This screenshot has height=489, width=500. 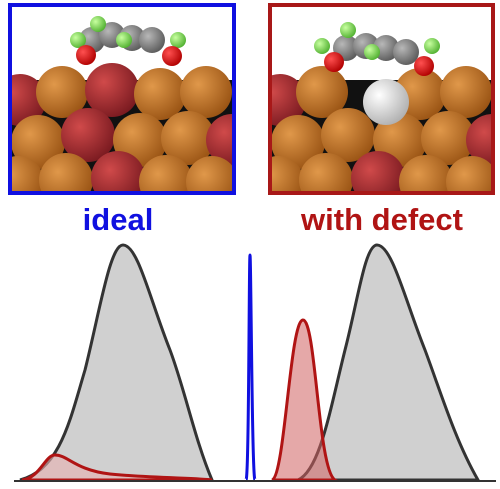 I want to click on defect-shift-peak, so click(x=305, y=400).